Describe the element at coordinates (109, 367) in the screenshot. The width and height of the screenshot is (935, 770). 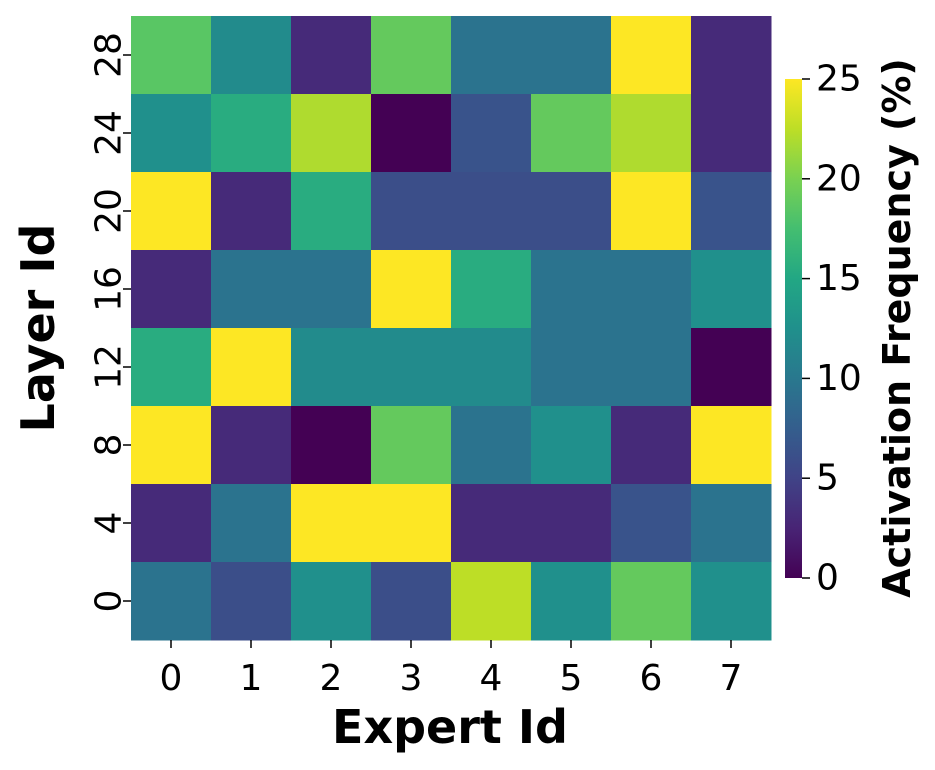
I see `y-tick-label: 12` at that location.